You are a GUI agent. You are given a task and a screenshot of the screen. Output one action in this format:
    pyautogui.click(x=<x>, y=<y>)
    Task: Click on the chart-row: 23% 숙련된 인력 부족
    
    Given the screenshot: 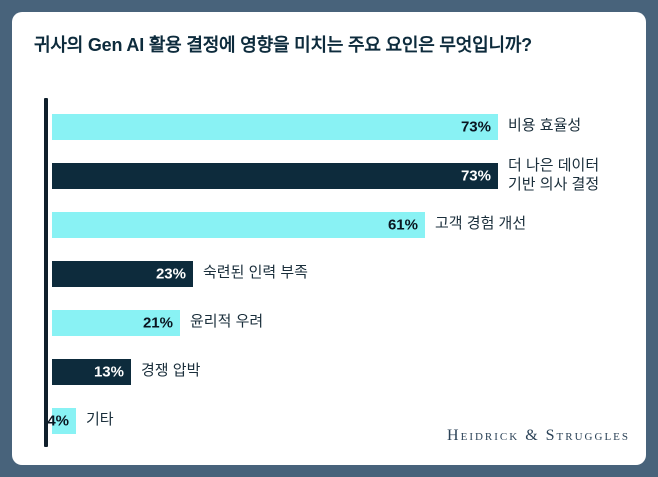 What is the action you would take?
    pyautogui.click(x=344, y=273)
    